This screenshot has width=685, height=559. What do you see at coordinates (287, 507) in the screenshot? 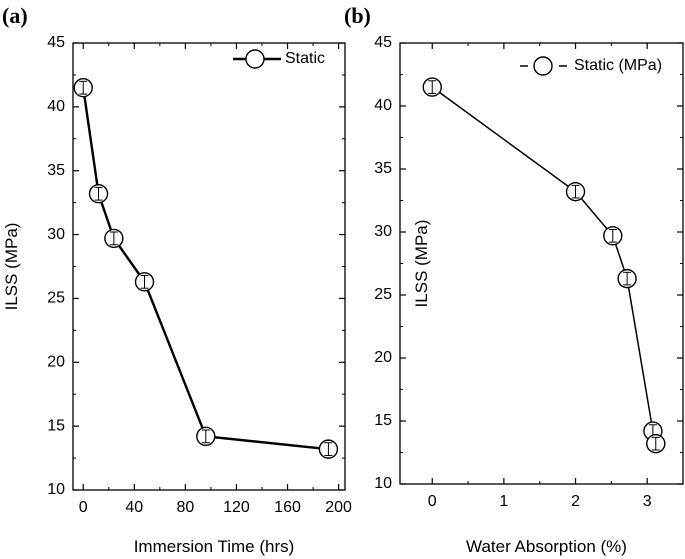
I see `x-tick-label: 160` at bounding box center [287, 507].